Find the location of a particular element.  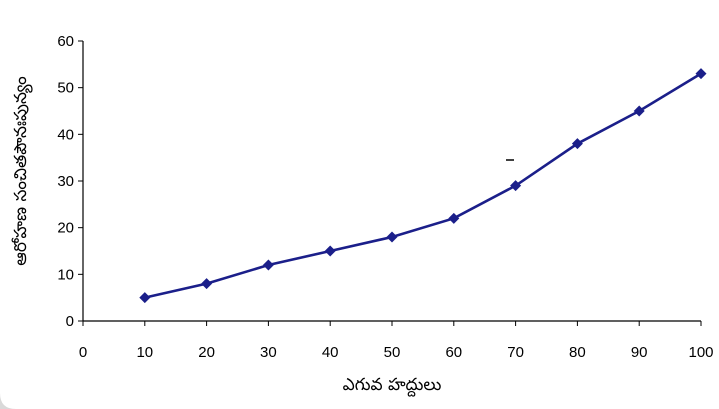

y-tick-label: 20 is located at coordinates (65, 228).